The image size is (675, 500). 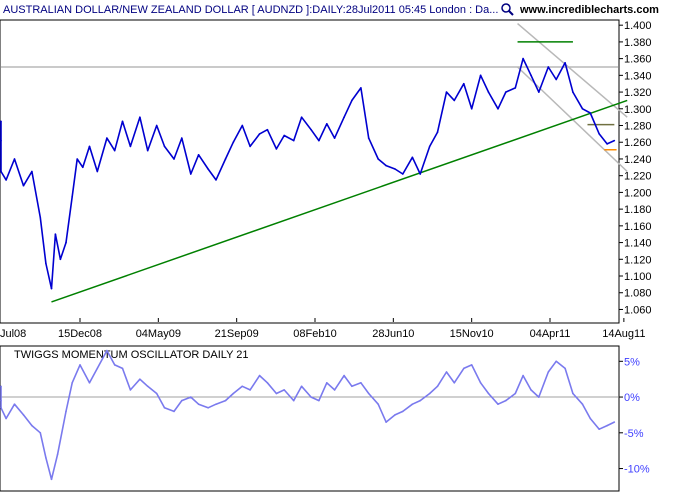 What do you see at coordinates (638, 143) in the screenshot?
I see `price-y-tick-label: 1.260` at bounding box center [638, 143].